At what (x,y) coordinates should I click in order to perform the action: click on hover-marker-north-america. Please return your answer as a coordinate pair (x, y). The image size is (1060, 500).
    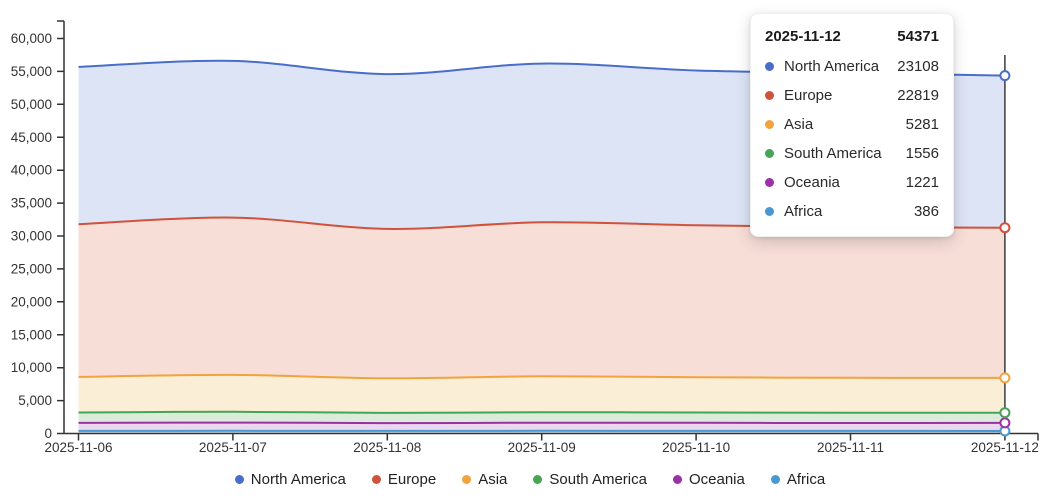
    Looking at the image, I should click on (1005, 76).